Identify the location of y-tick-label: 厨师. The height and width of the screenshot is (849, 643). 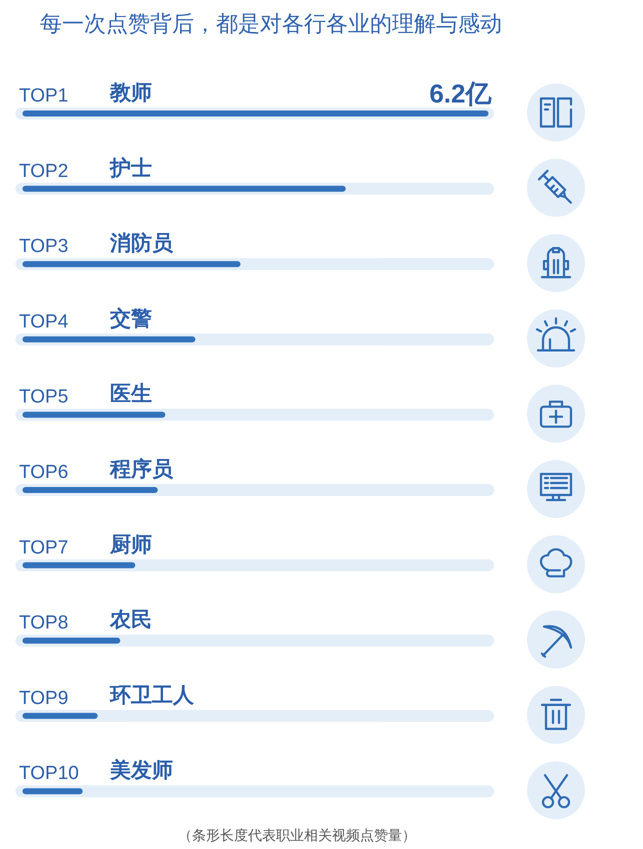
(130, 544).